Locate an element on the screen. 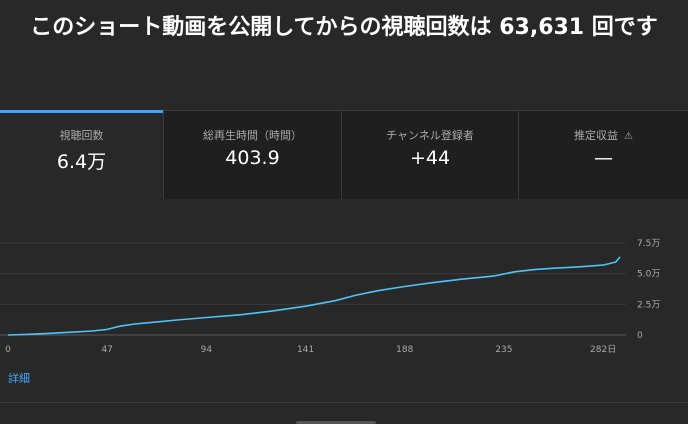 The width and height of the screenshot is (688, 424). tab-watch-time-value: 403.9 is located at coordinates (252, 158).